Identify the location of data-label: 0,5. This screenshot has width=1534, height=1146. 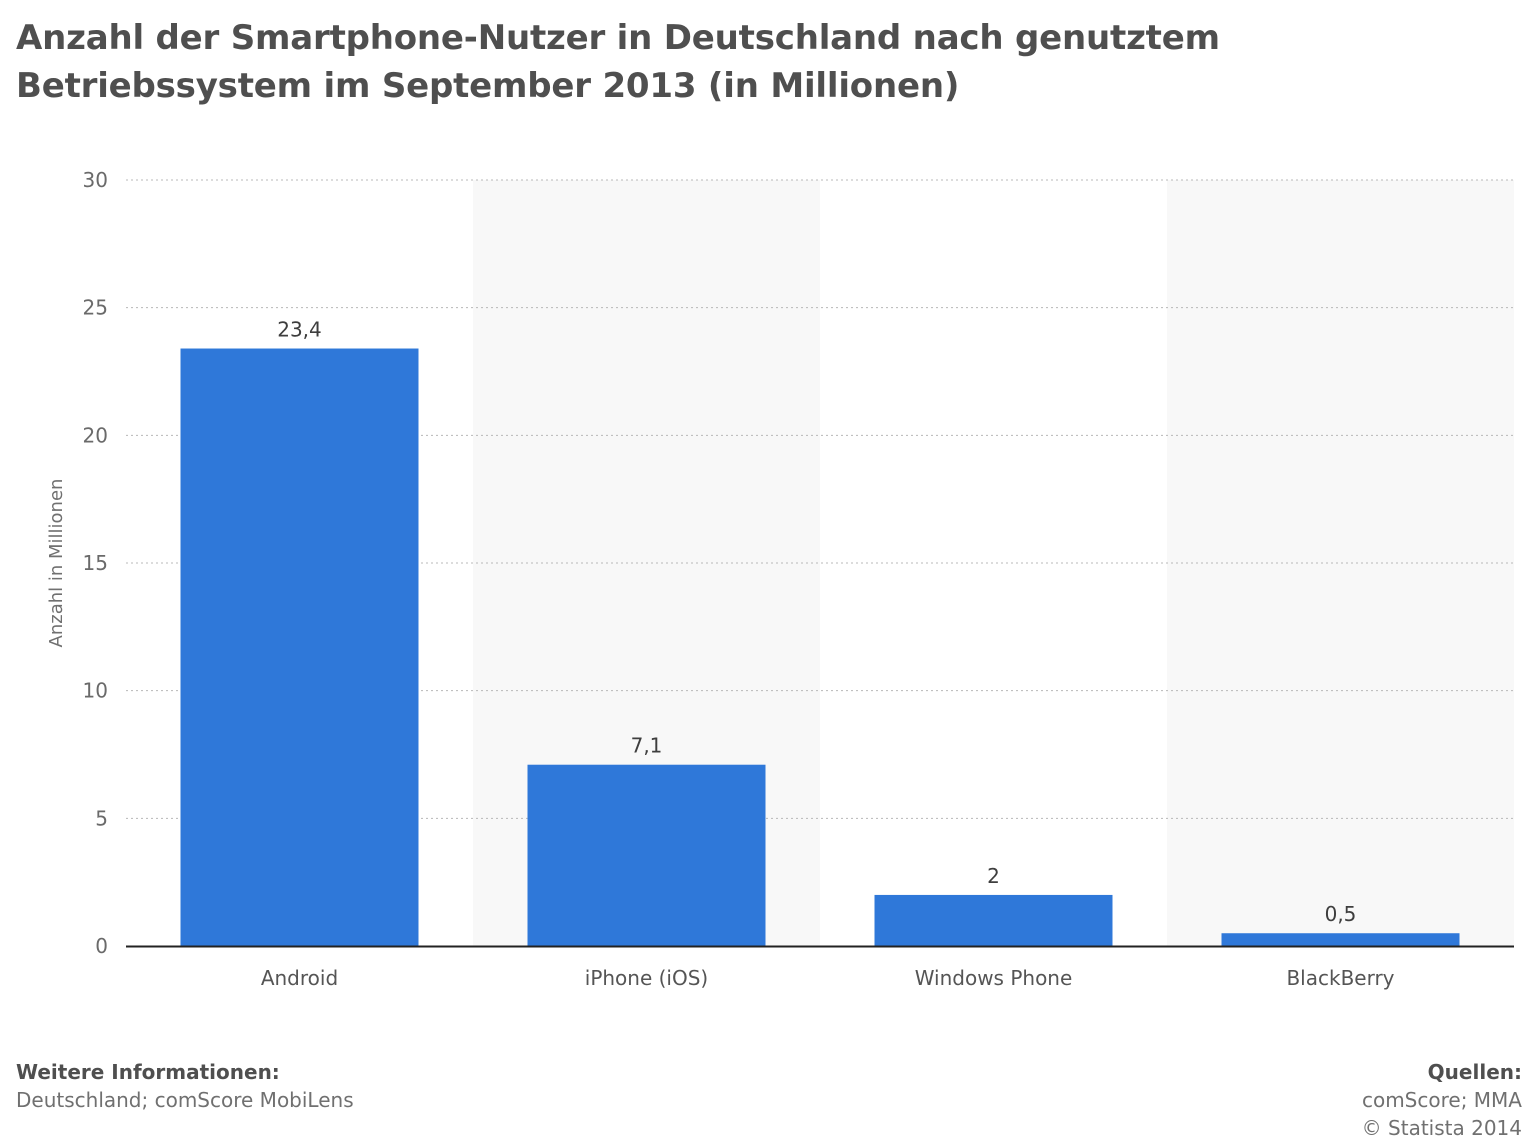
(1341, 914).